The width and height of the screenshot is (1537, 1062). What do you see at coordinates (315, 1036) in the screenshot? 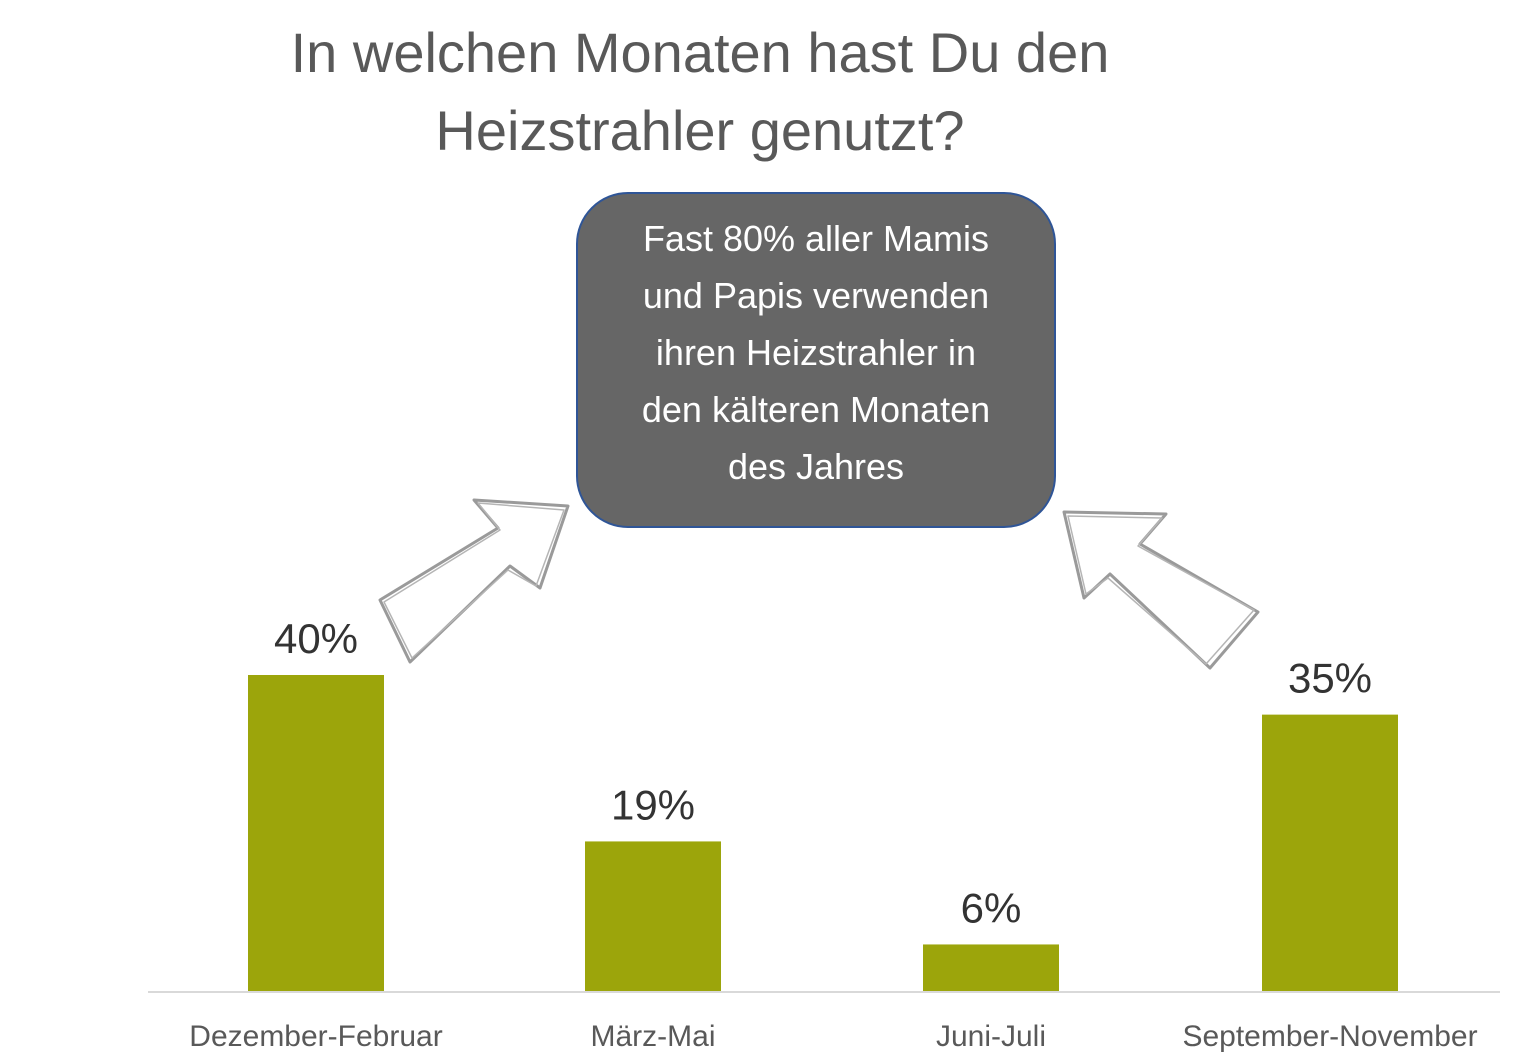
I see `category-label-1: Dezember-Februar` at bounding box center [315, 1036].